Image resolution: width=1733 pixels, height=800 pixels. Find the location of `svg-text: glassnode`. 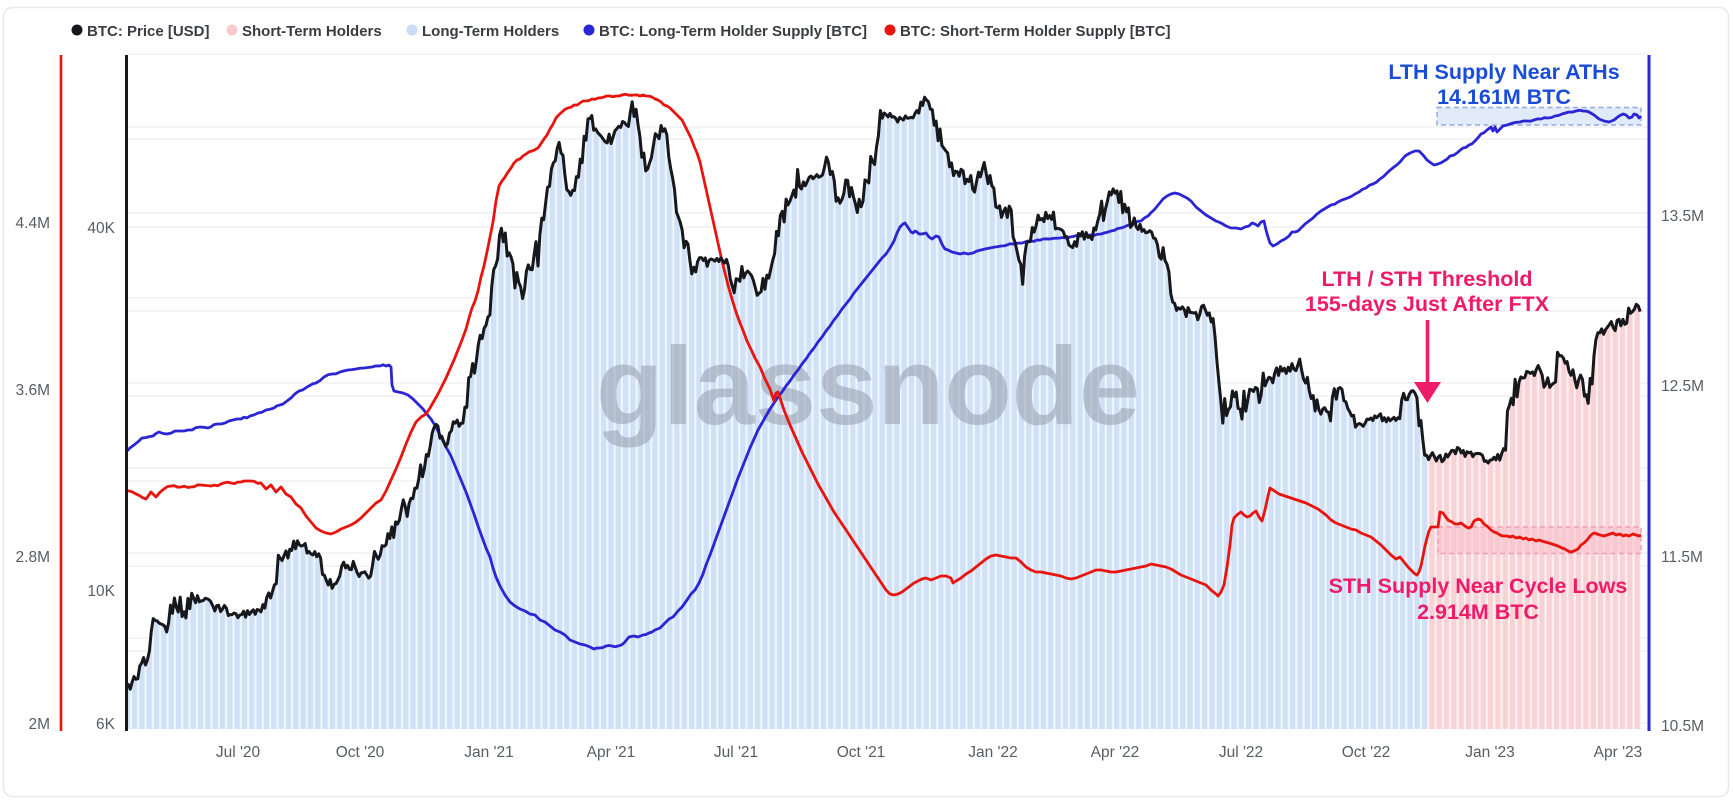

svg-text: glassnode is located at coordinates (868, 386).